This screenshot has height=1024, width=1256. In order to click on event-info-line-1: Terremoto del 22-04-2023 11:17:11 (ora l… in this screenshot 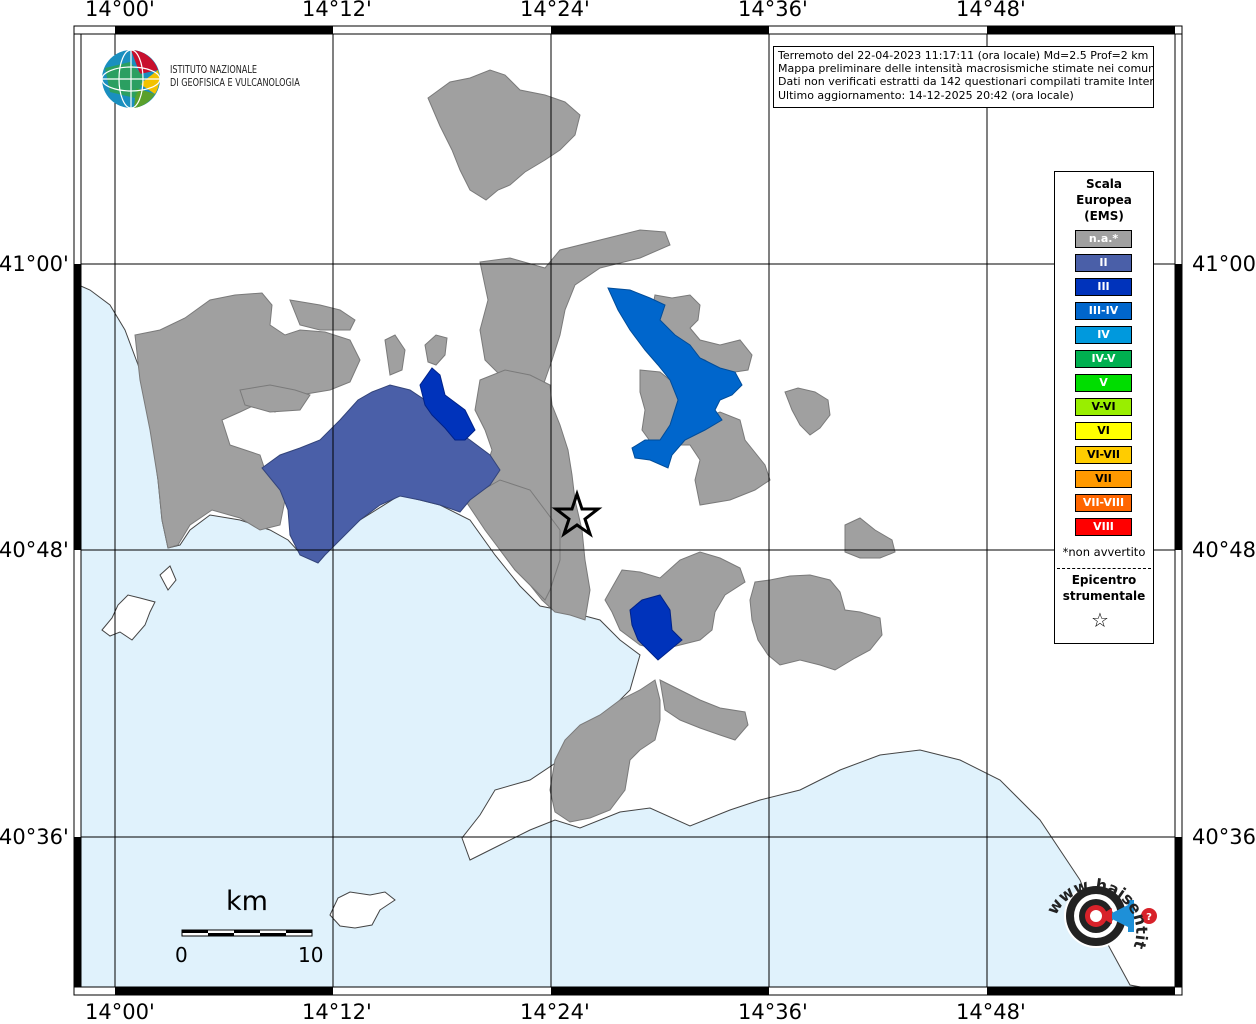, I will do `click(963, 55)`.